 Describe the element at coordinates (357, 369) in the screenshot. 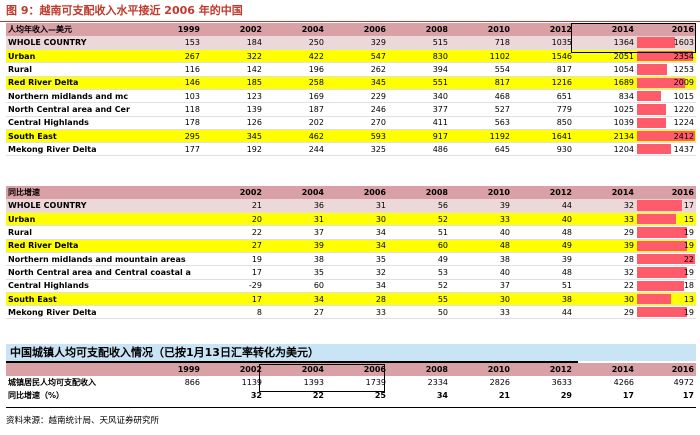

I see `year-header: 2006` at that location.